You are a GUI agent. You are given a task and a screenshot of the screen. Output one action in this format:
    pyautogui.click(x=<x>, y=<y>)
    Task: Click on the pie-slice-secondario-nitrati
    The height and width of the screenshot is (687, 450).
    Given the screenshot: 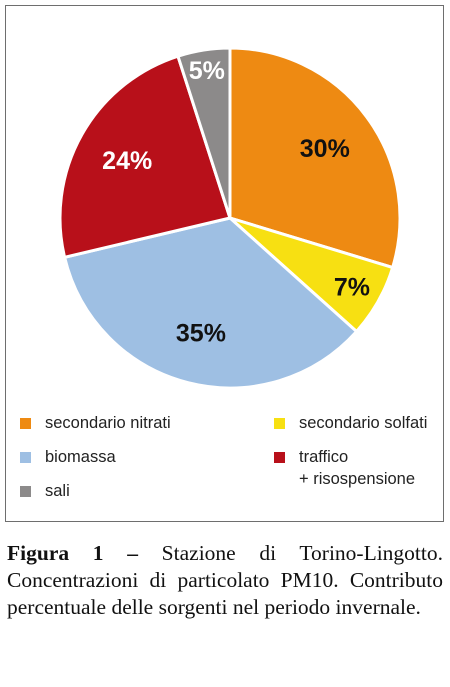 What is the action you would take?
    pyautogui.click(x=315, y=158)
    